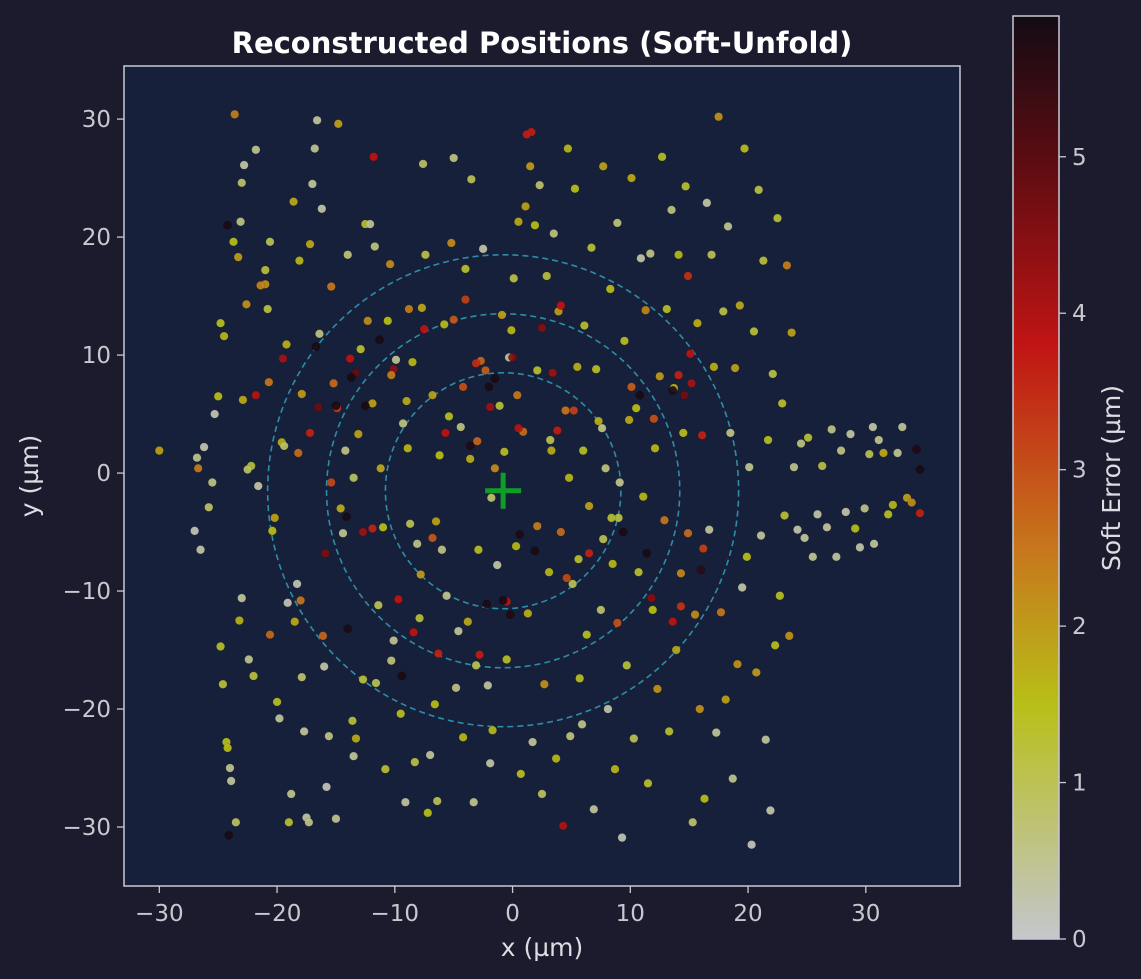 The image size is (1141, 979). Describe the element at coordinates (1111, 478) in the screenshot. I see `colorbar-label: Soft Error (µm)` at that location.